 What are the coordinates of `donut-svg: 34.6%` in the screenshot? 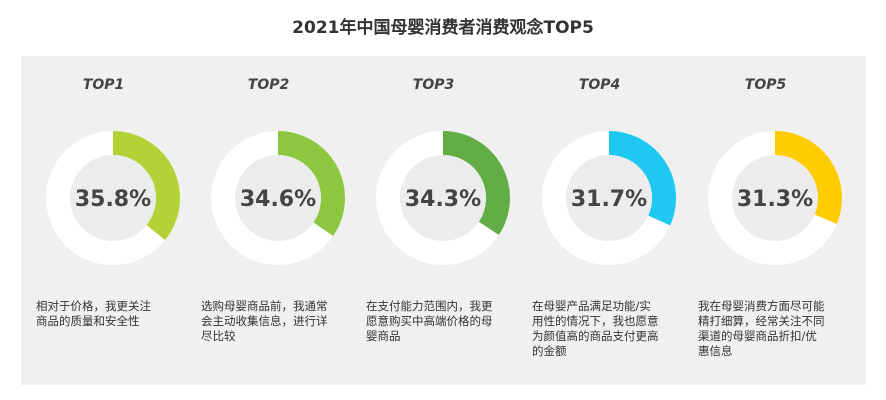 It's located at (278, 198).